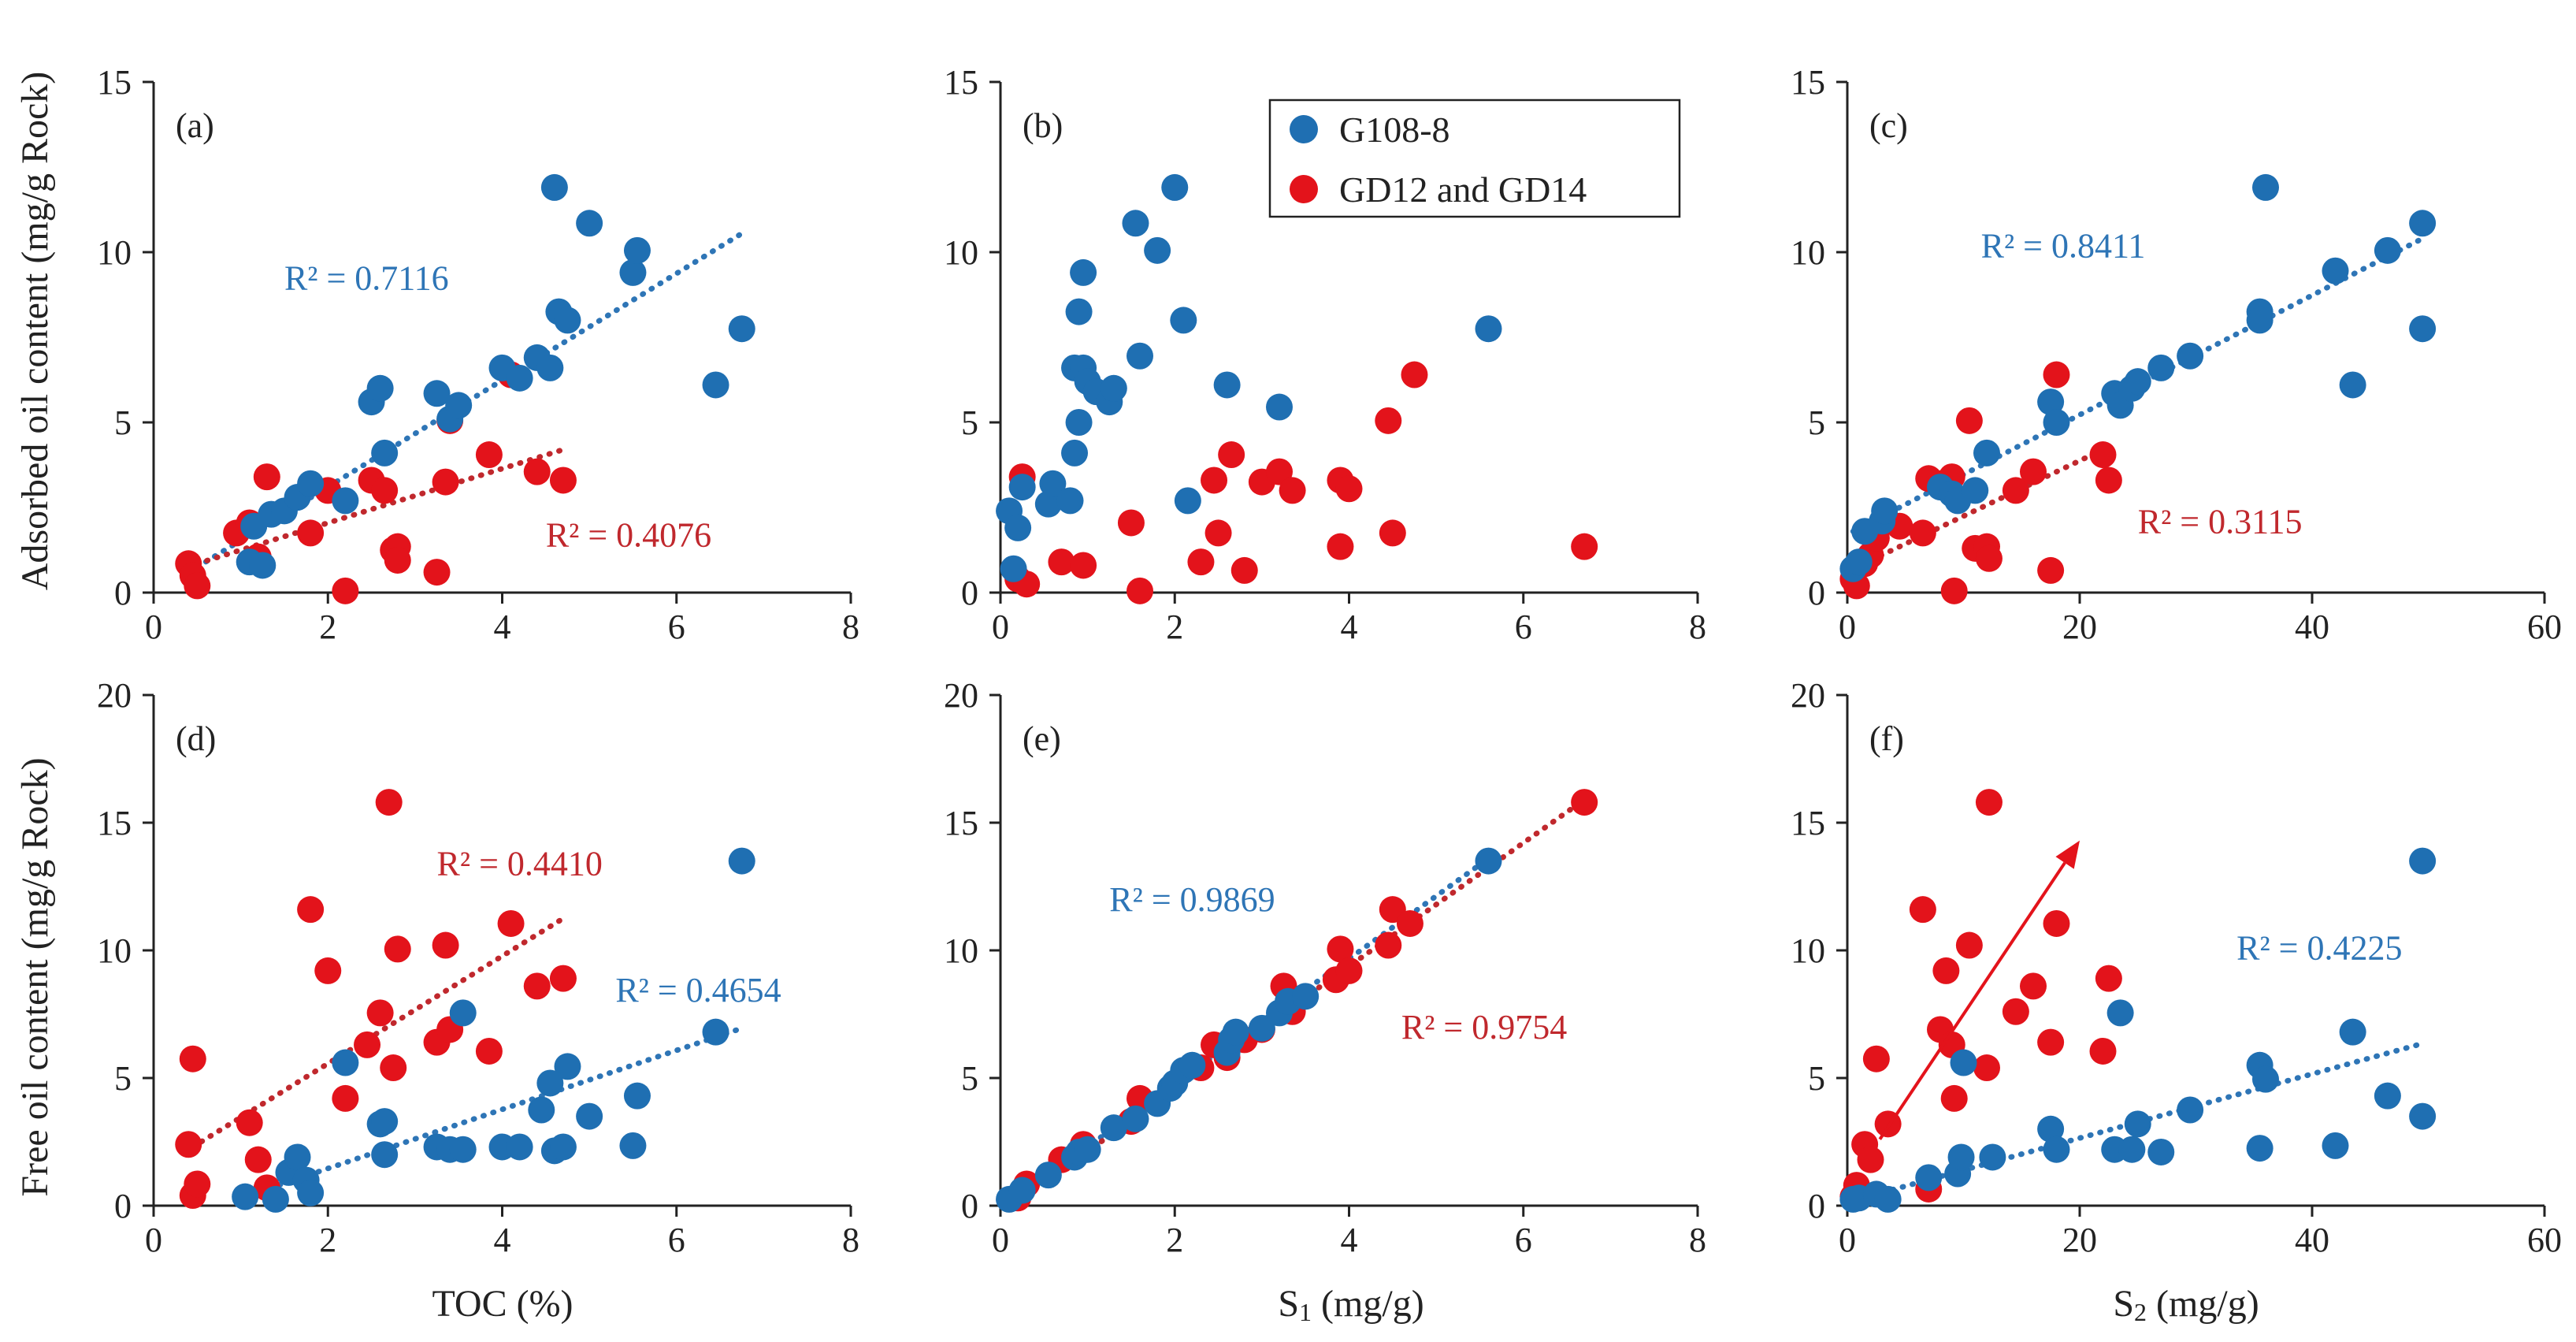  What do you see at coordinates (969, 1206) in the screenshot?
I see `panel-e-y-tick-label: 0` at bounding box center [969, 1206].